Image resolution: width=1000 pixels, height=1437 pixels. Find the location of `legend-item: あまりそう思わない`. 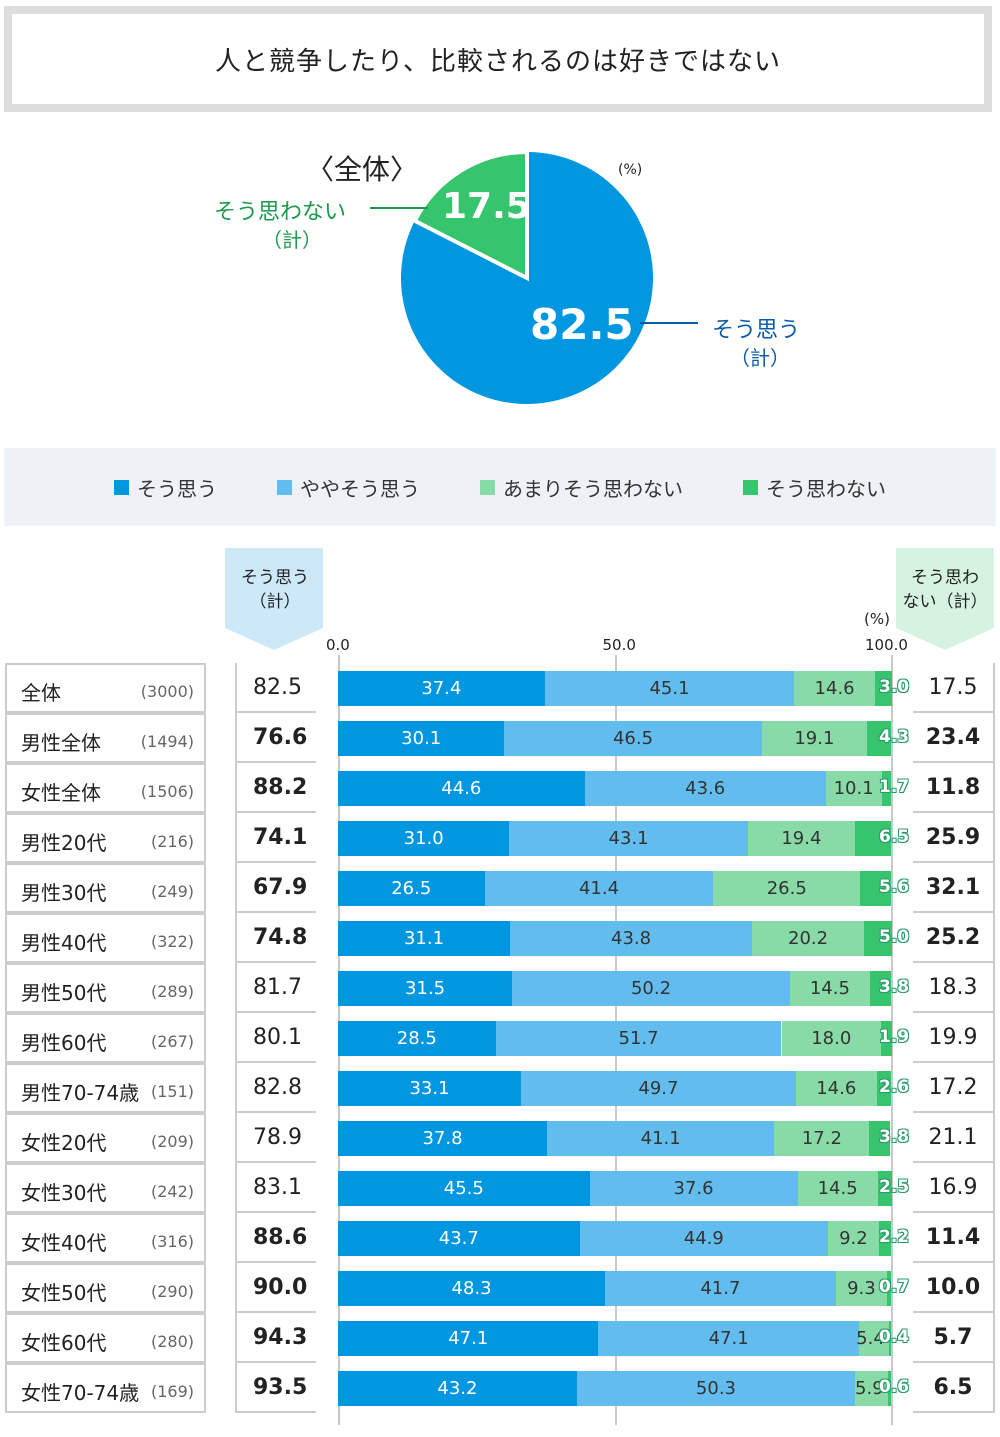

legend-item: あまりそう思わない is located at coordinates (581, 487).